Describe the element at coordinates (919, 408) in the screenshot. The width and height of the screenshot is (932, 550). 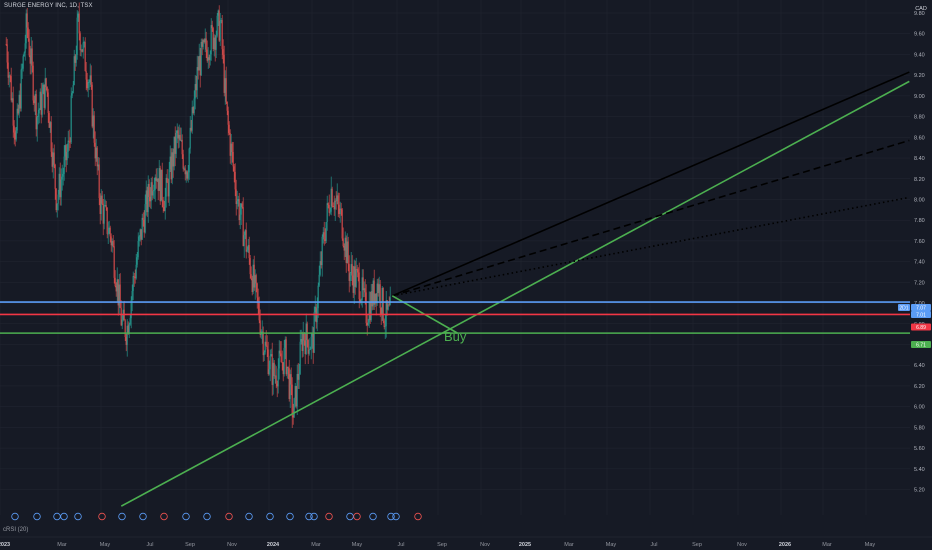
I see `price-tick-label: 6.00` at that location.